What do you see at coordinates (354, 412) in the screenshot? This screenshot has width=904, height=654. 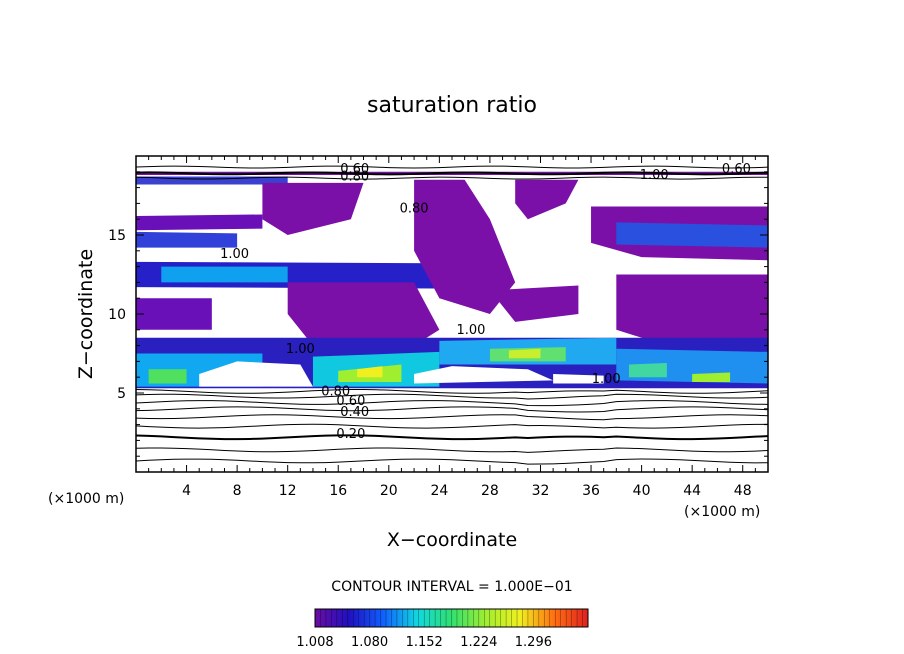 I see `contour-label: 0.40` at bounding box center [354, 412].